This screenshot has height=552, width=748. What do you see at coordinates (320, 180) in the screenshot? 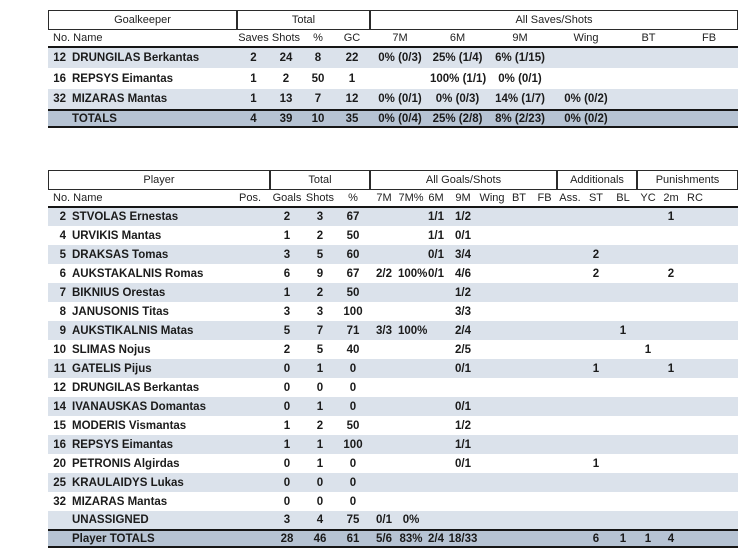
I see `group-header-total: Total` at bounding box center [320, 180].